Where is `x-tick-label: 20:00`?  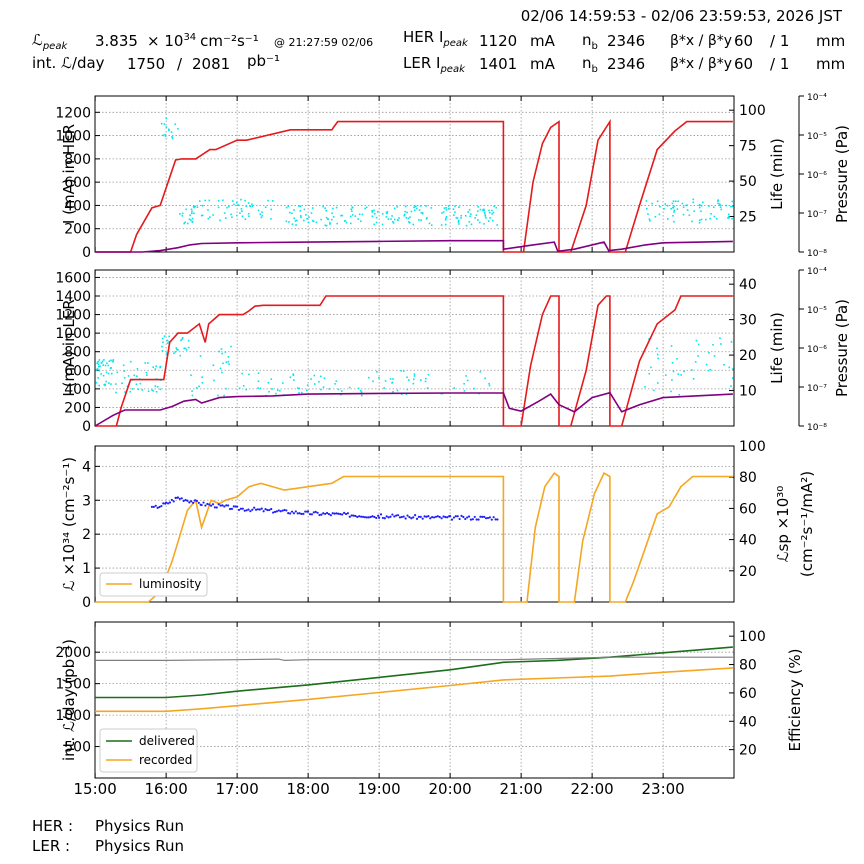 x-tick-label: 20:00 is located at coordinates (450, 789).